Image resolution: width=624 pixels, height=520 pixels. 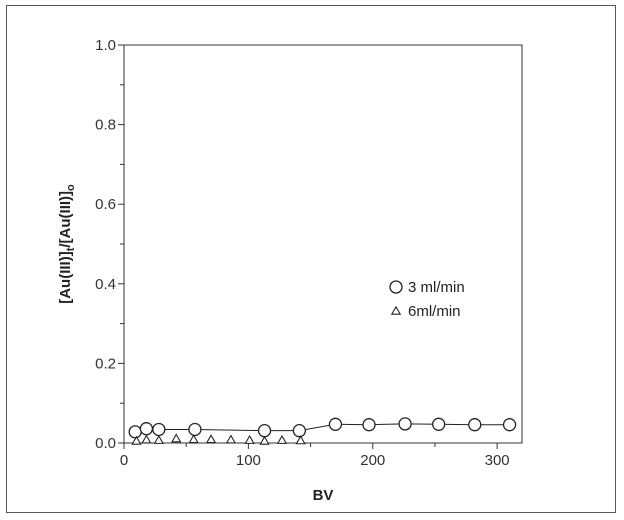 What do you see at coordinates (105, 125) in the screenshot?
I see `y-tick-label: 0.8` at bounding box center [105, 125].